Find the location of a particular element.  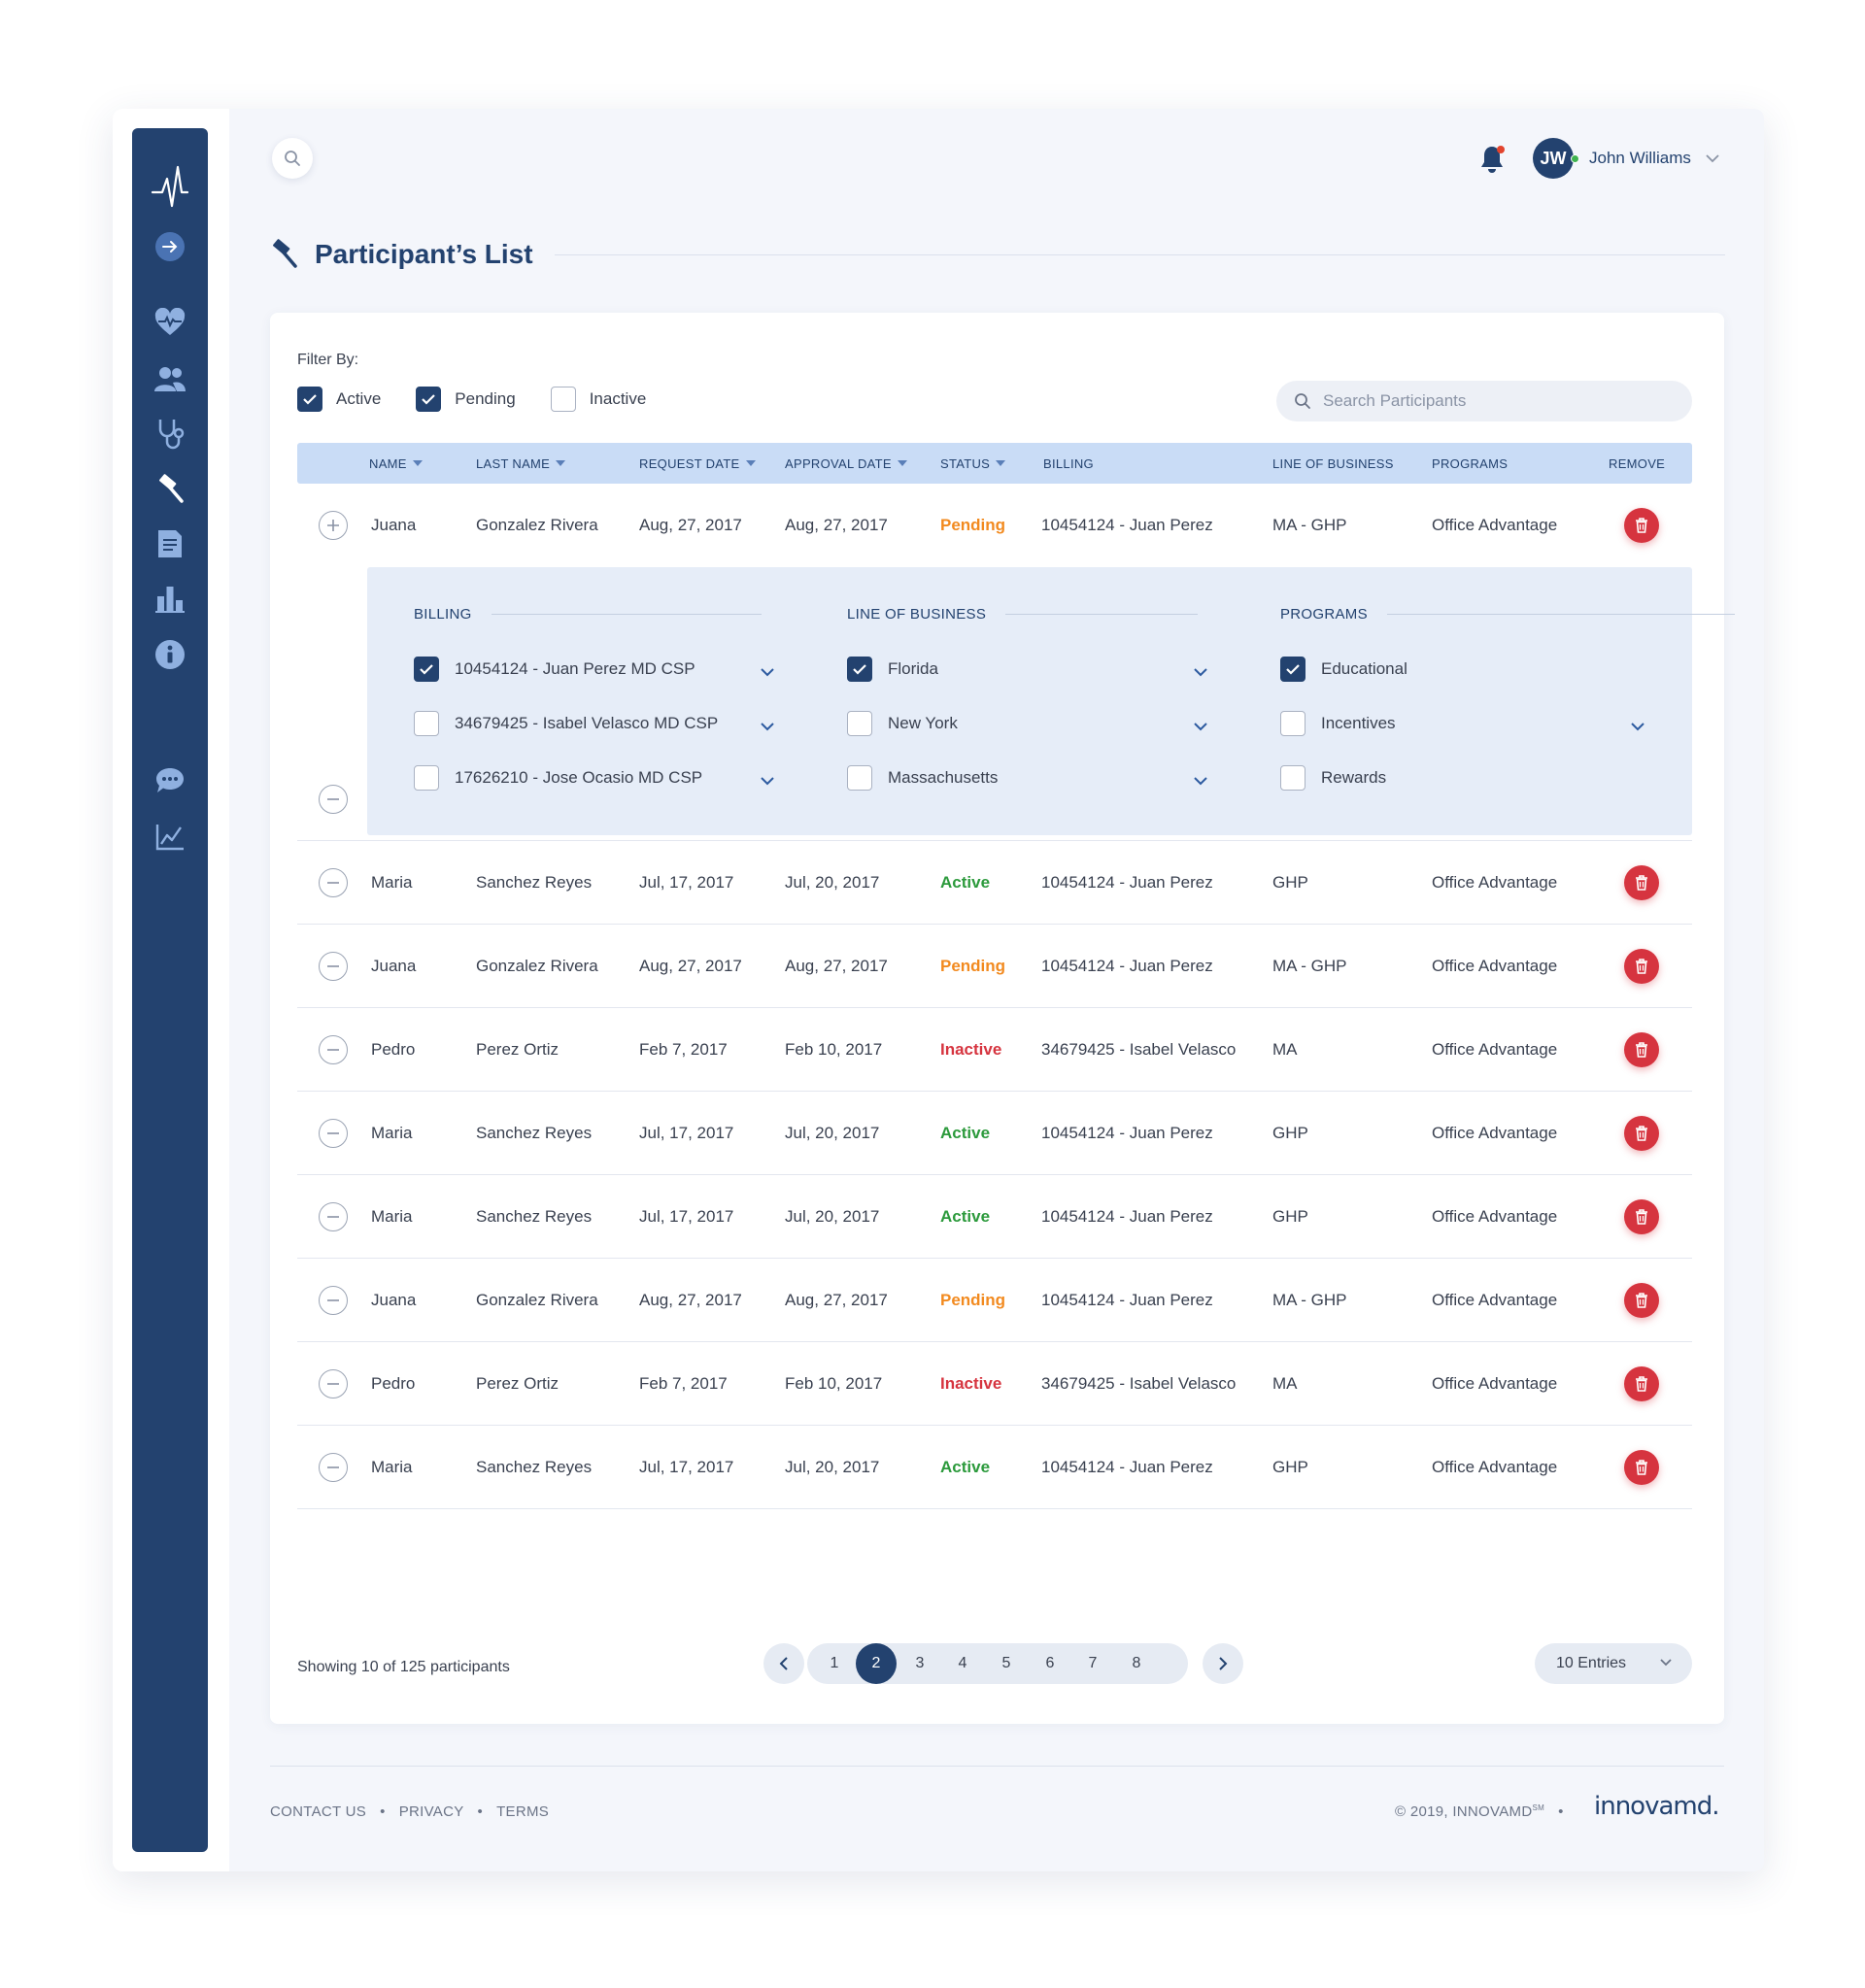

column-header-last-name: LAST NAME is located at coordinates (521, 463).